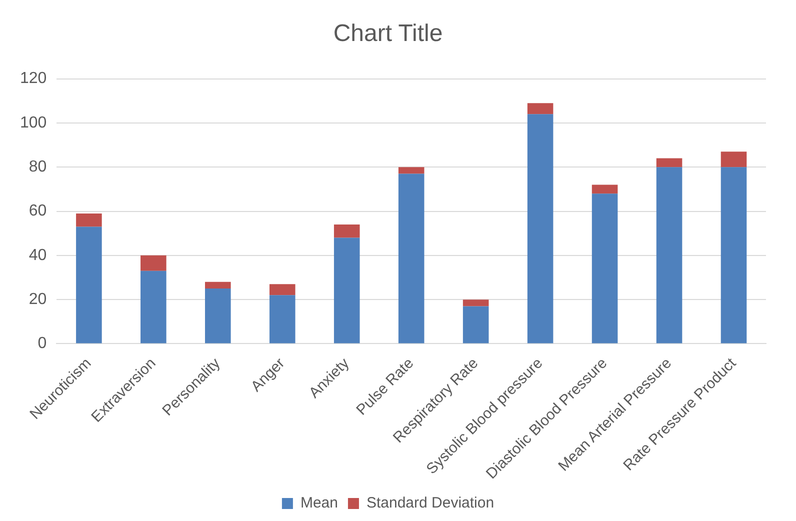 Image resolution: width=796 pixels, height=521 pixels. I want to click on y-tick-label: 20, so click(37, 299).